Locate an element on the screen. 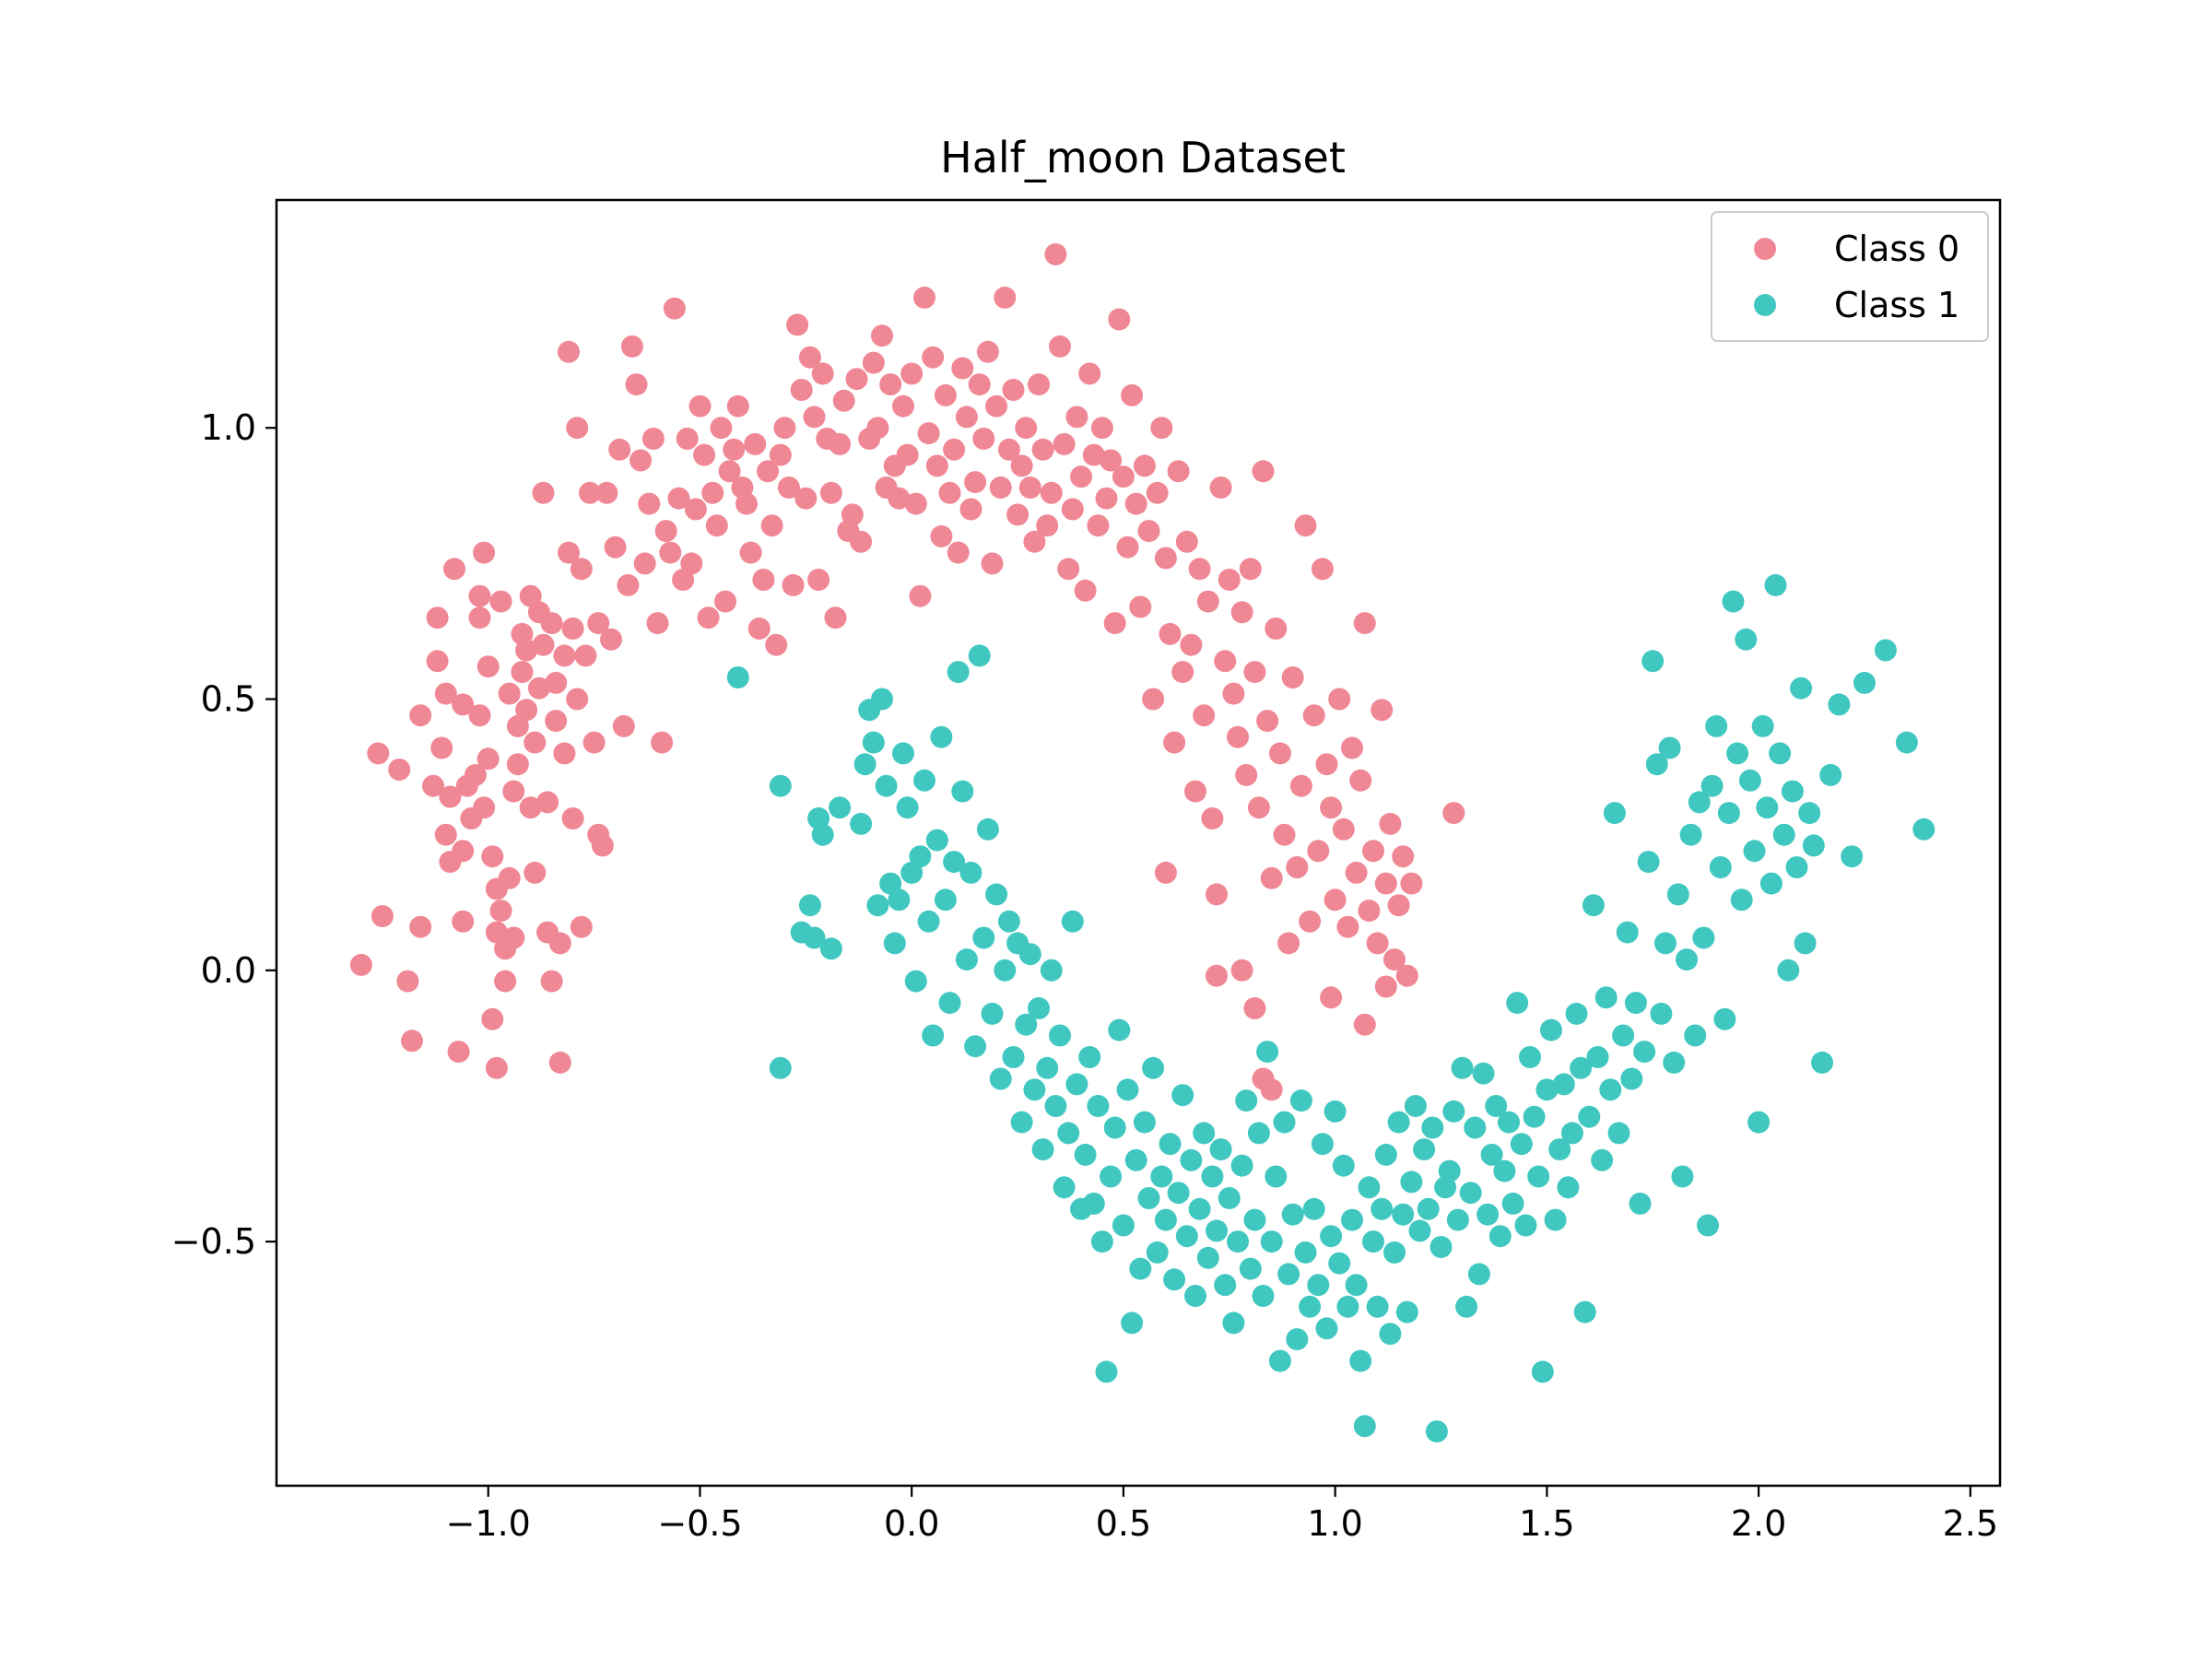 Image resolution: width=2212 pixels, height=1659 pixels. legend-marker is located at coordinates (1765, 305).